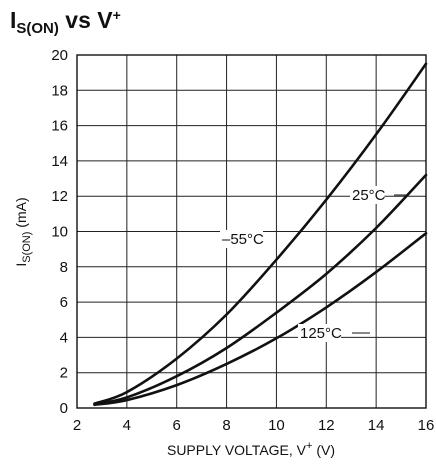 This screenshot has height=465, width=436. Describe the element at coordinates (64, 408) in the screenshot. I see `y-tick-label: 0` at that location.